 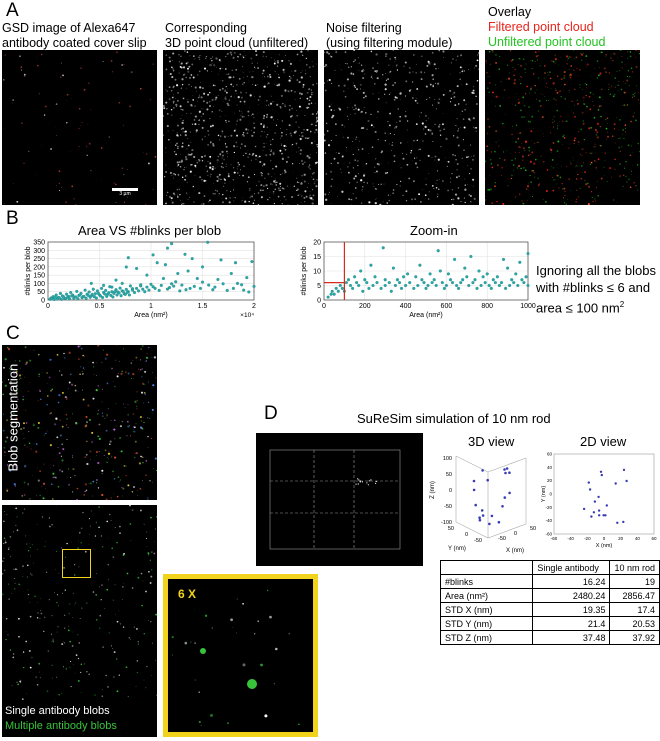 What do you see at coordinates (571, 595) in the screenshot?
I see `cell-single: 2480.24` at bounding box center [571, 595].